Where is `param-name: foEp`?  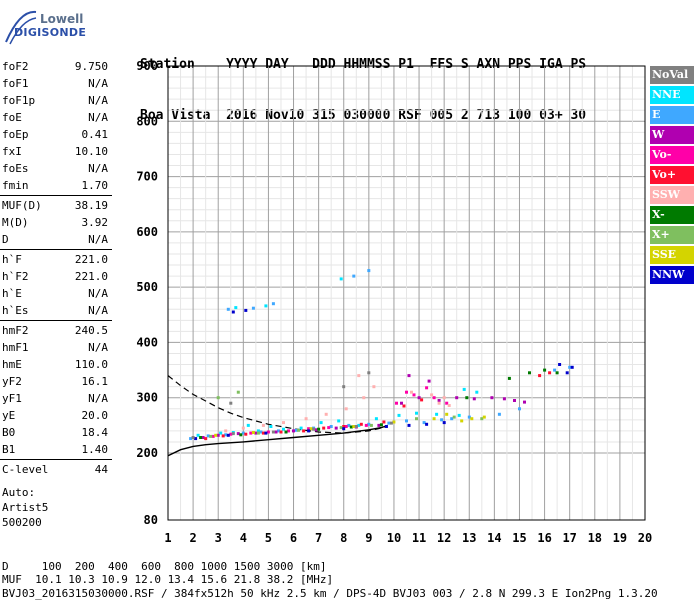 param-name: foEp is located at coordinates (15, 134).